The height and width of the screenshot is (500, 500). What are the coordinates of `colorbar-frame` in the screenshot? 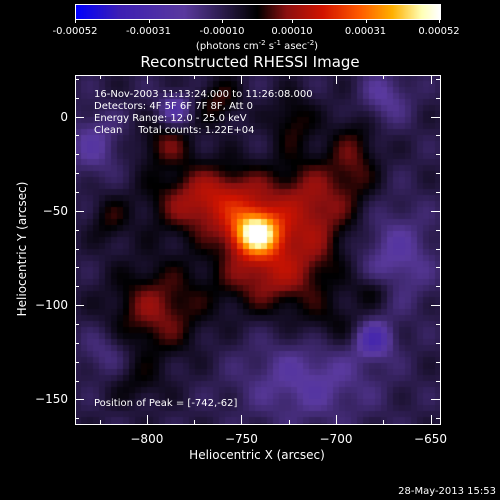 It's located at (258, 12).